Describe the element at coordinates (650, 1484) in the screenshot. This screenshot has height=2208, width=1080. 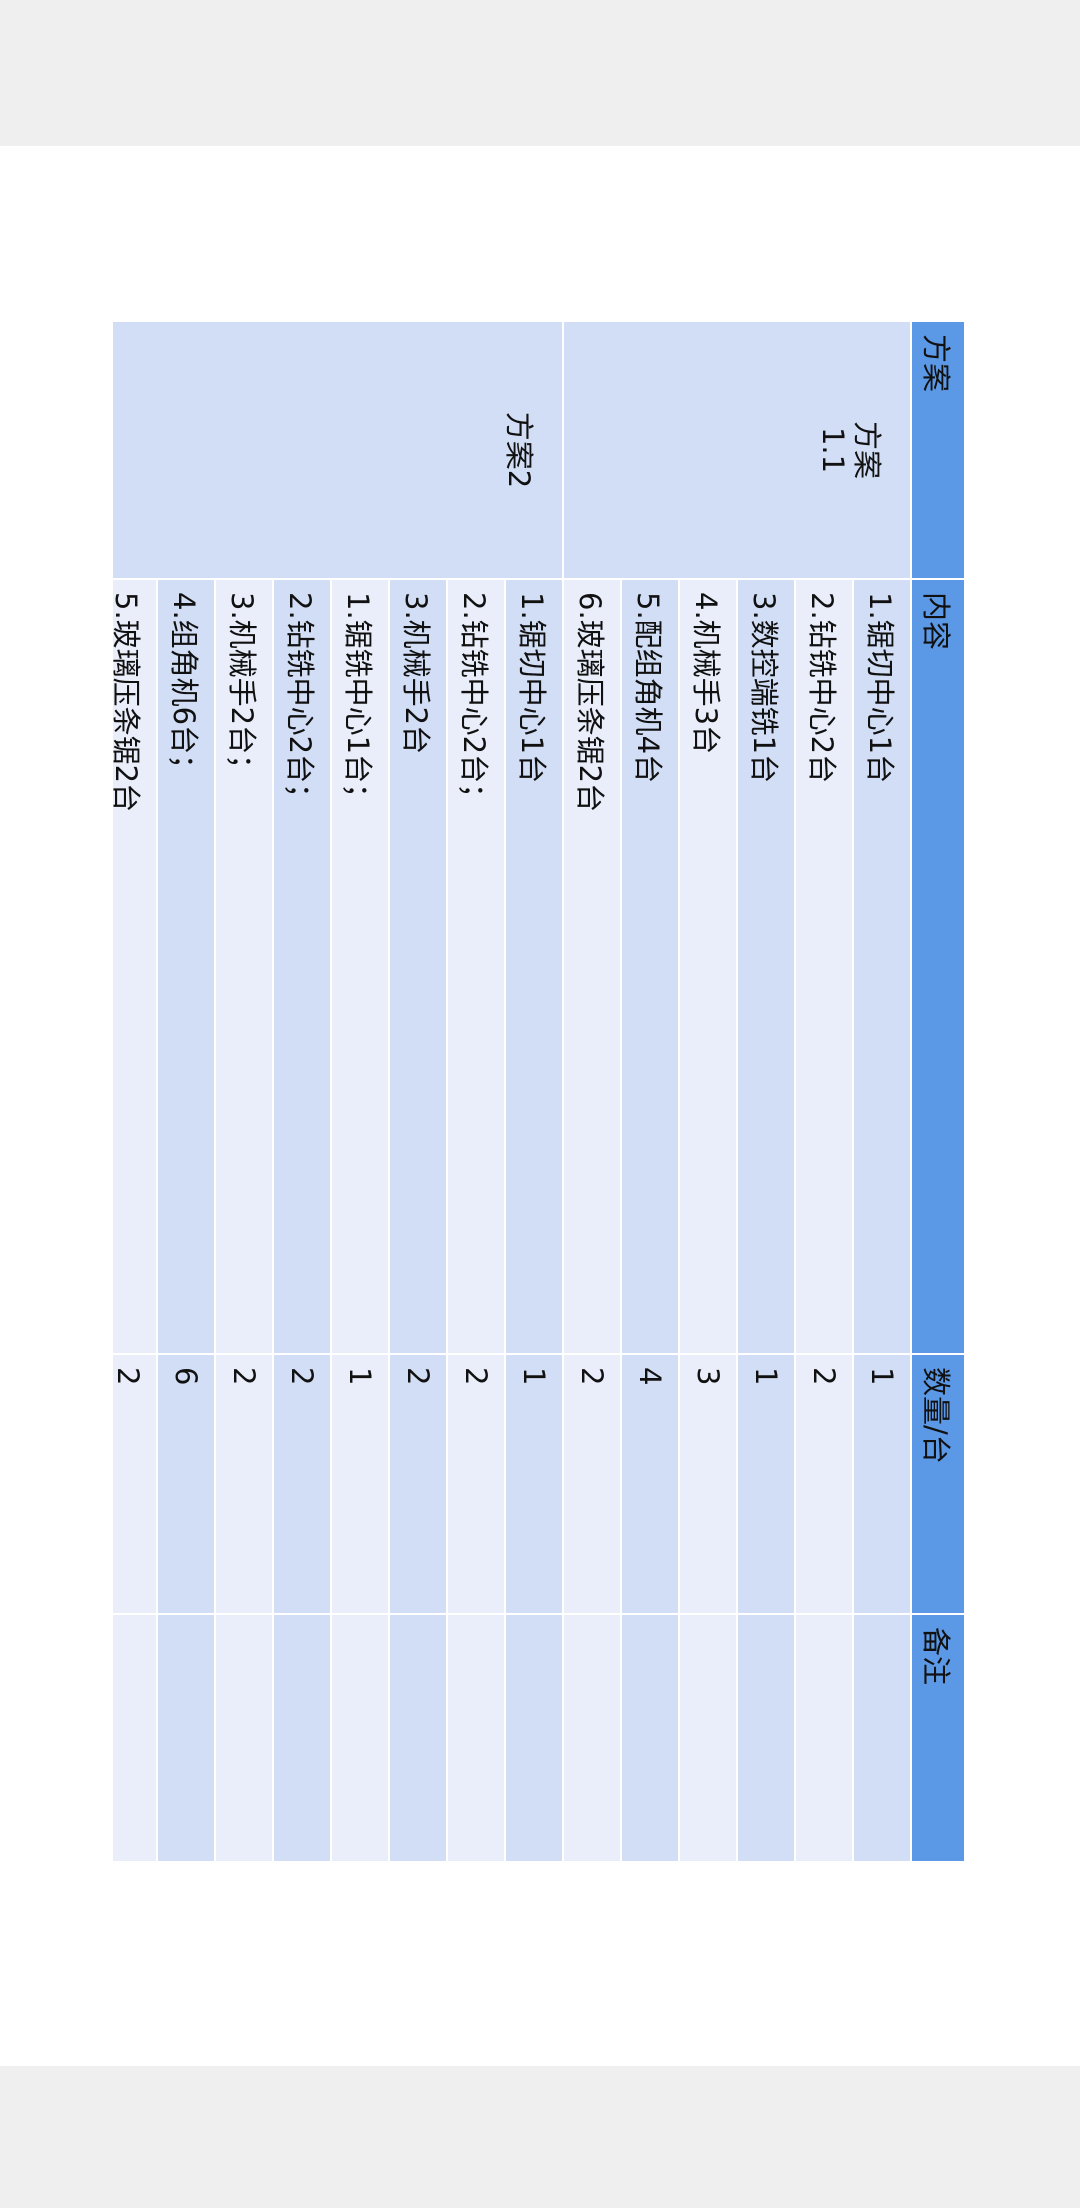
I see `quantity-cell: 4` at that location.